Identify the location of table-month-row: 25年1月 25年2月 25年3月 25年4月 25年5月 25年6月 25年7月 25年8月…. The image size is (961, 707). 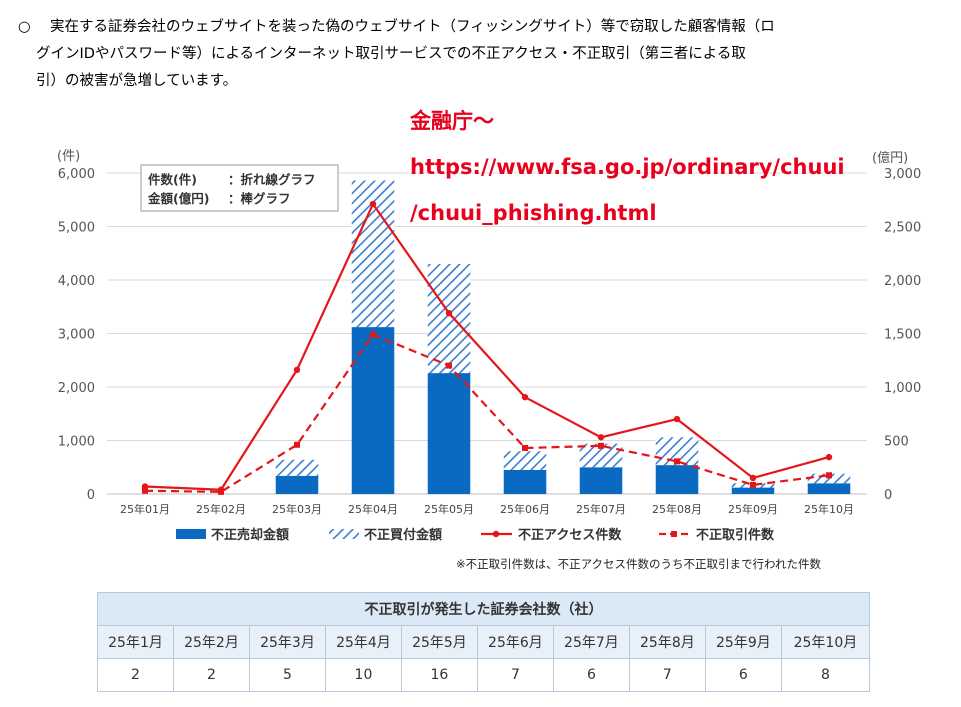
(484, 642).